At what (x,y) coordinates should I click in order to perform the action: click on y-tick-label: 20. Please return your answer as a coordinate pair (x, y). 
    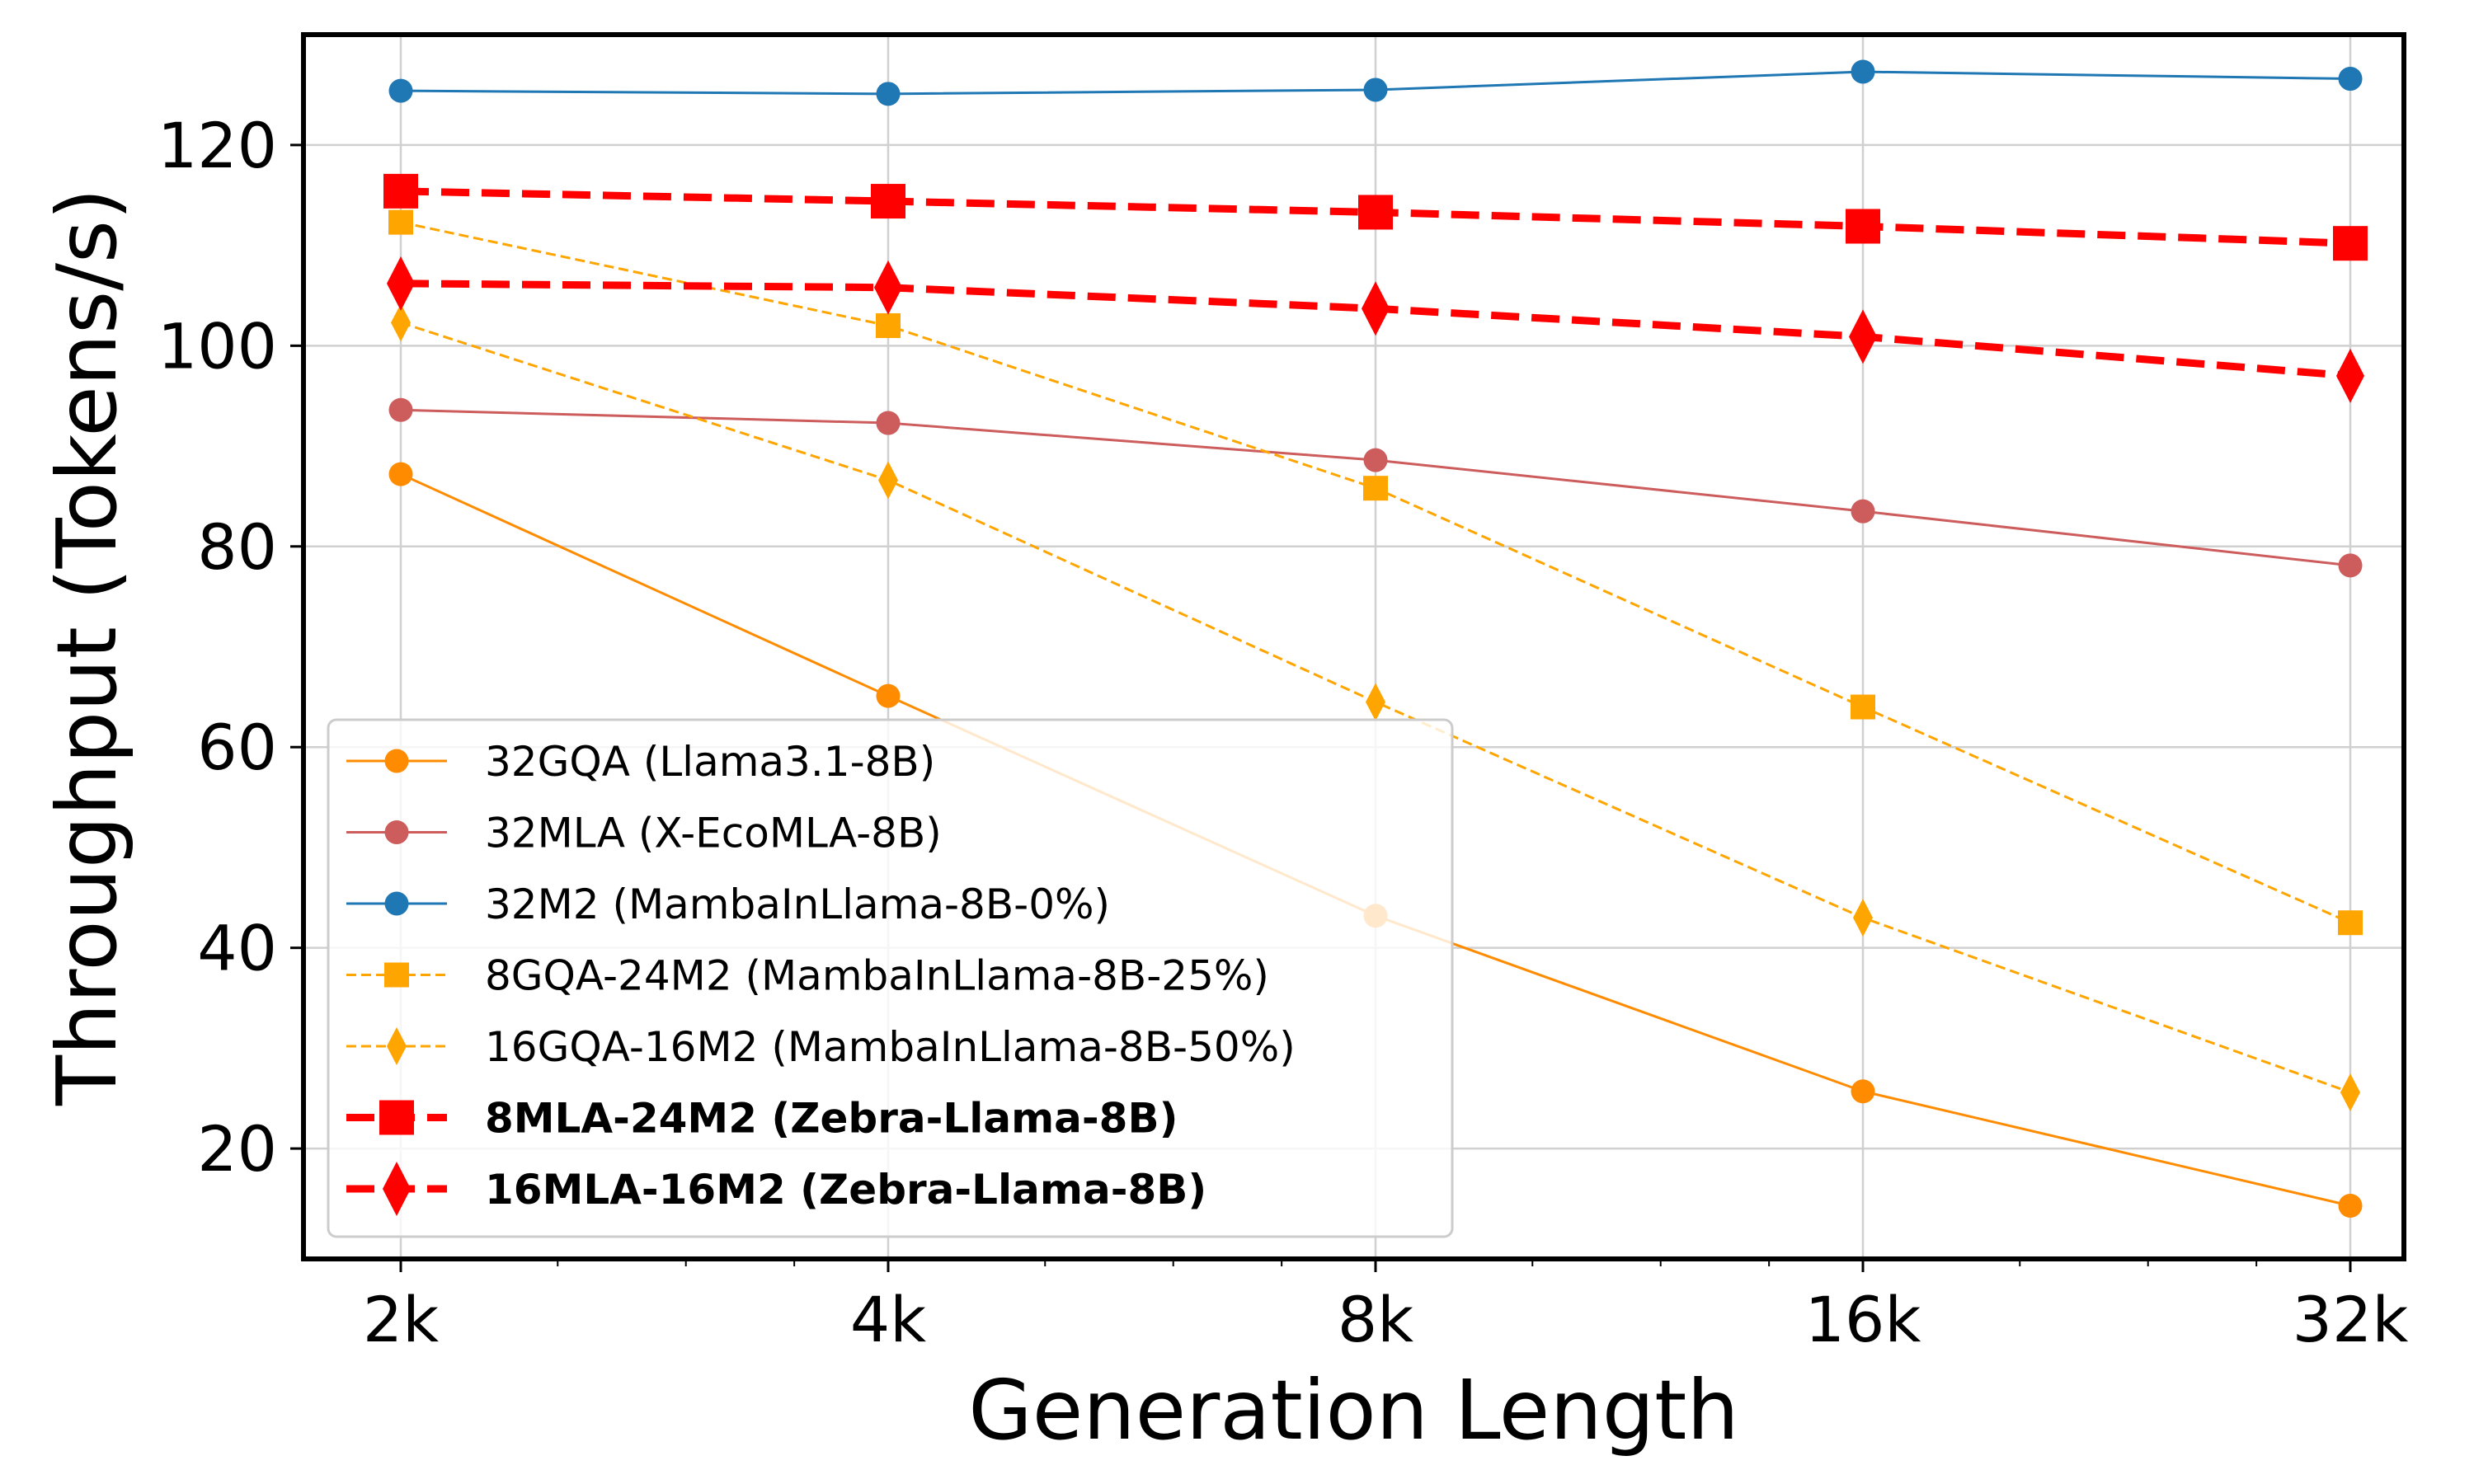
    Looking at the image, I should click on (237, 1149).